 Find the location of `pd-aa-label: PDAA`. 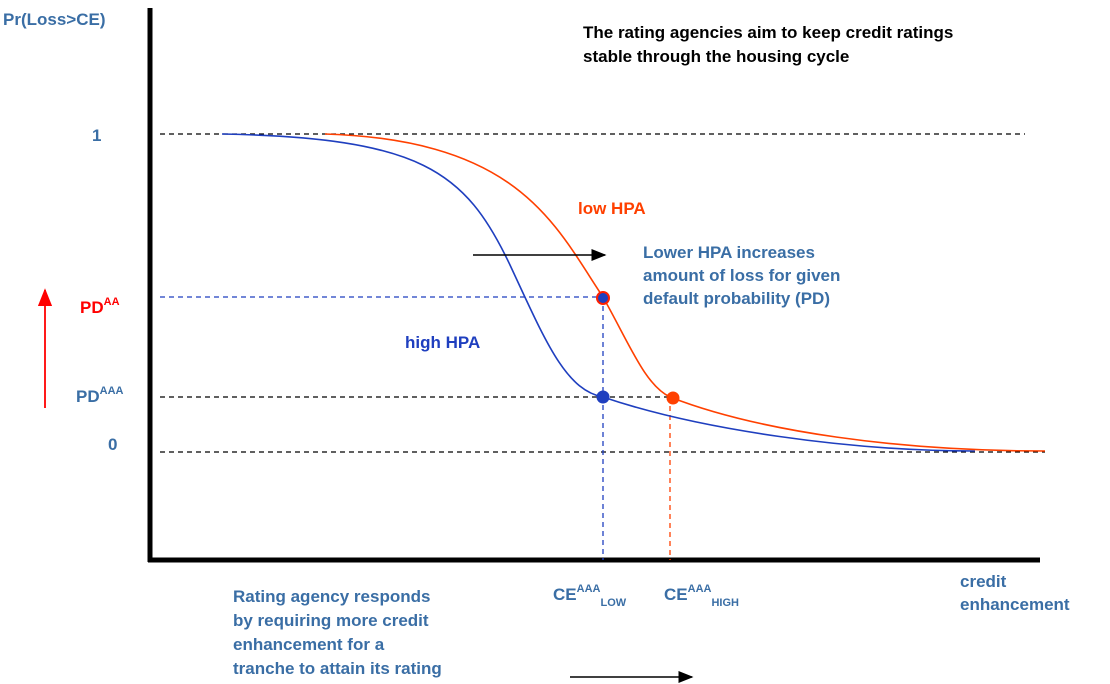

pd-aa-label: PDAA is located at coordinates (100, 306).